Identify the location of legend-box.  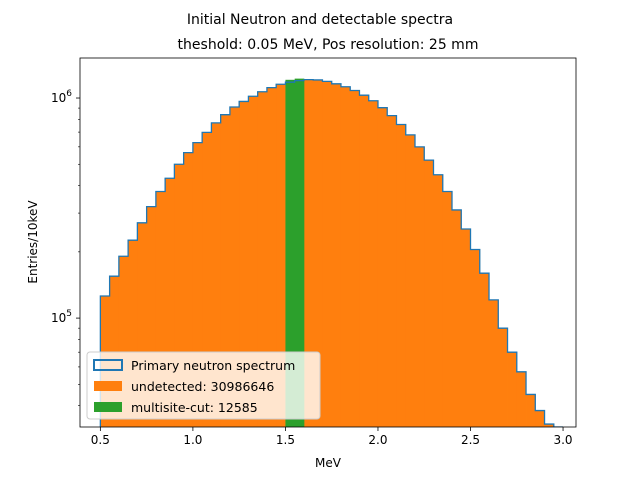
(203, 385).